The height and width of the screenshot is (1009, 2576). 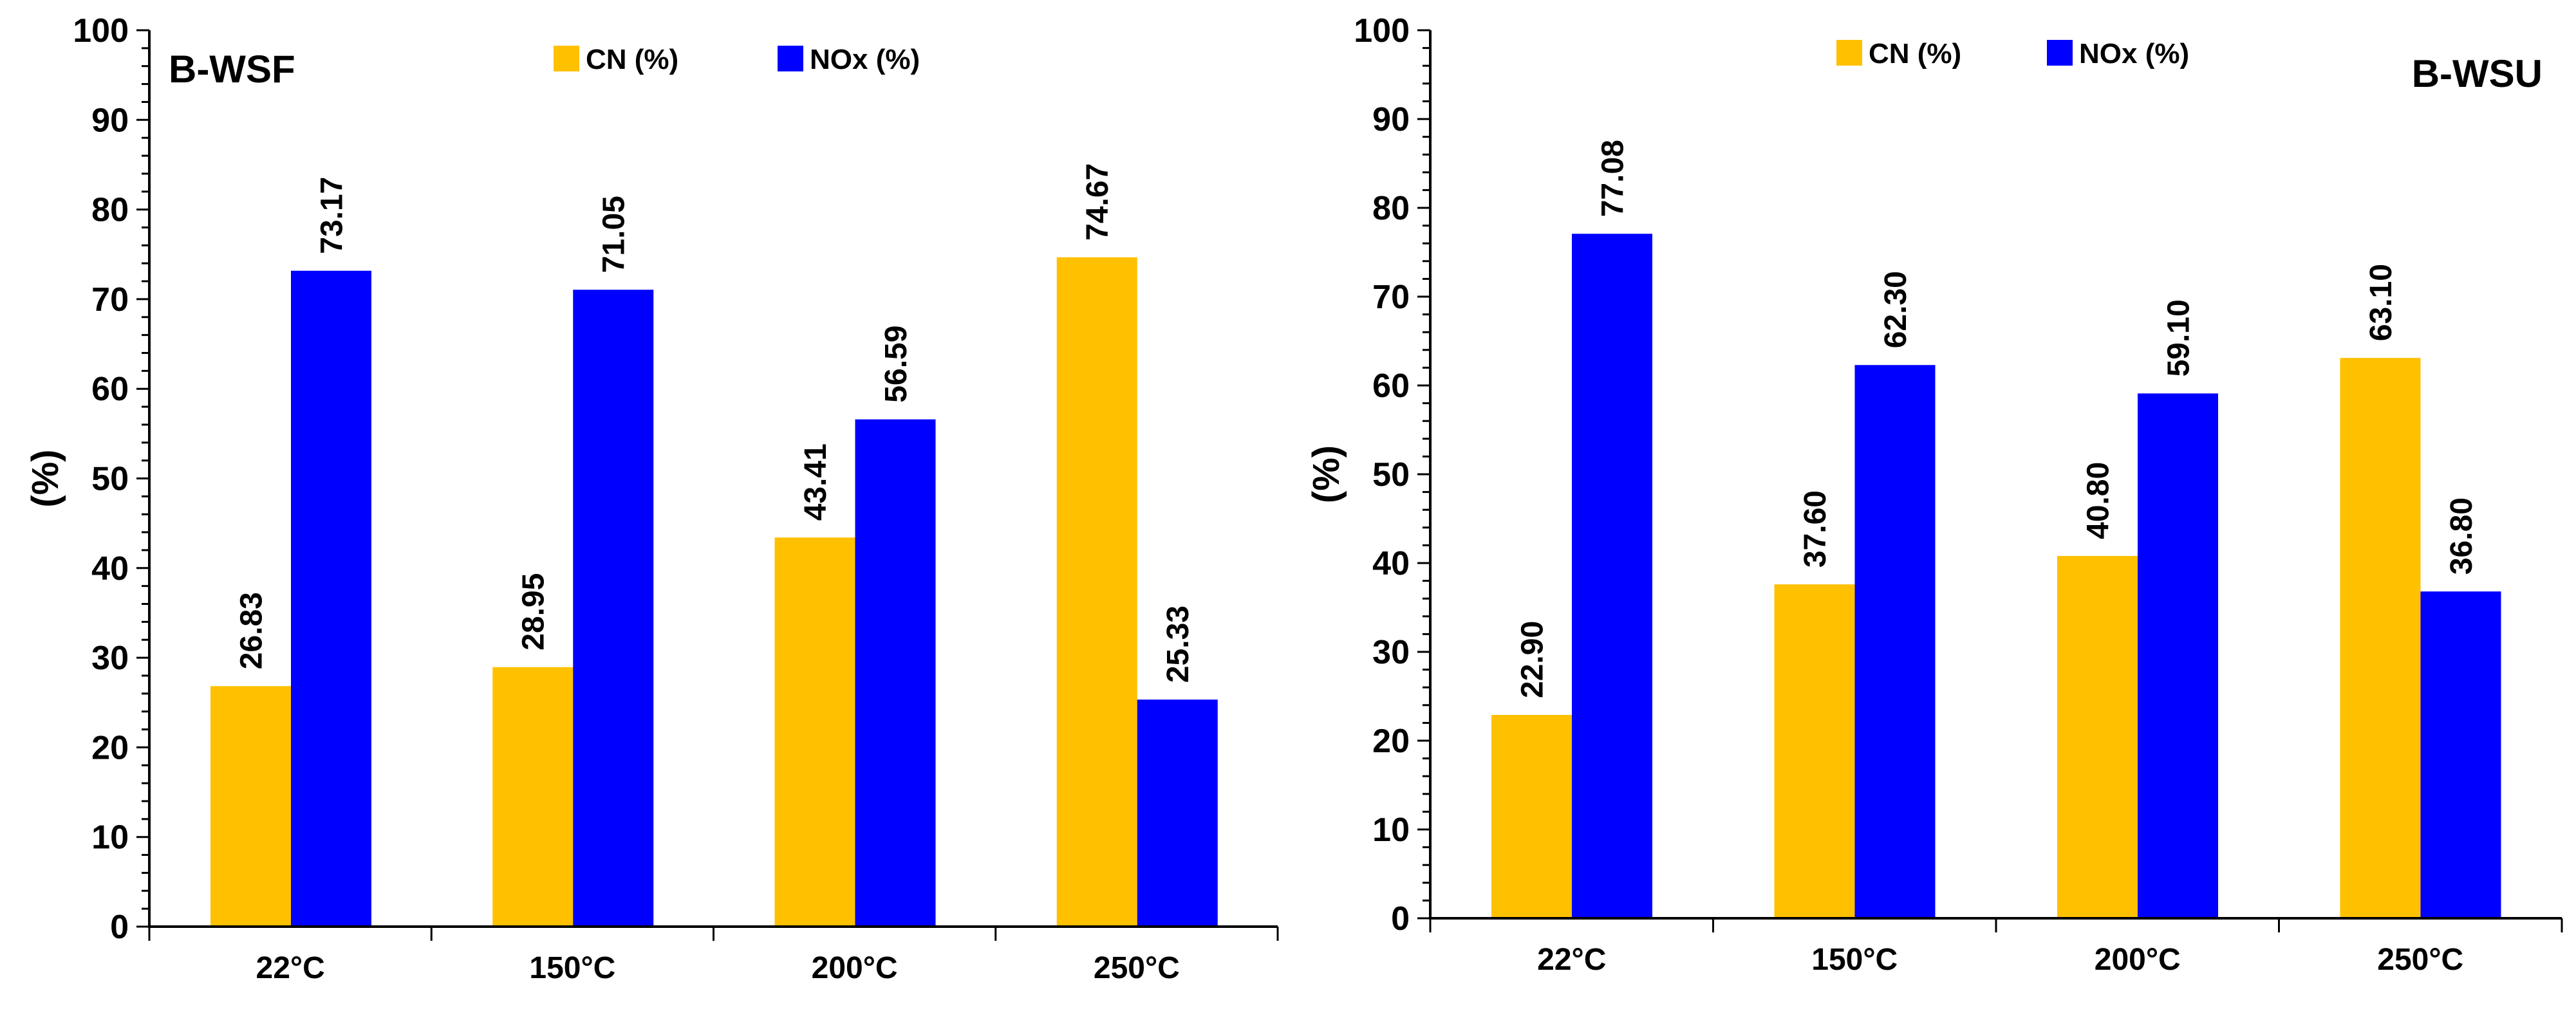 What do you see at coordinates (2477, 73) in the screenshot?
I see `panel-title: B-WSU` at bounding box center [2477, 73].